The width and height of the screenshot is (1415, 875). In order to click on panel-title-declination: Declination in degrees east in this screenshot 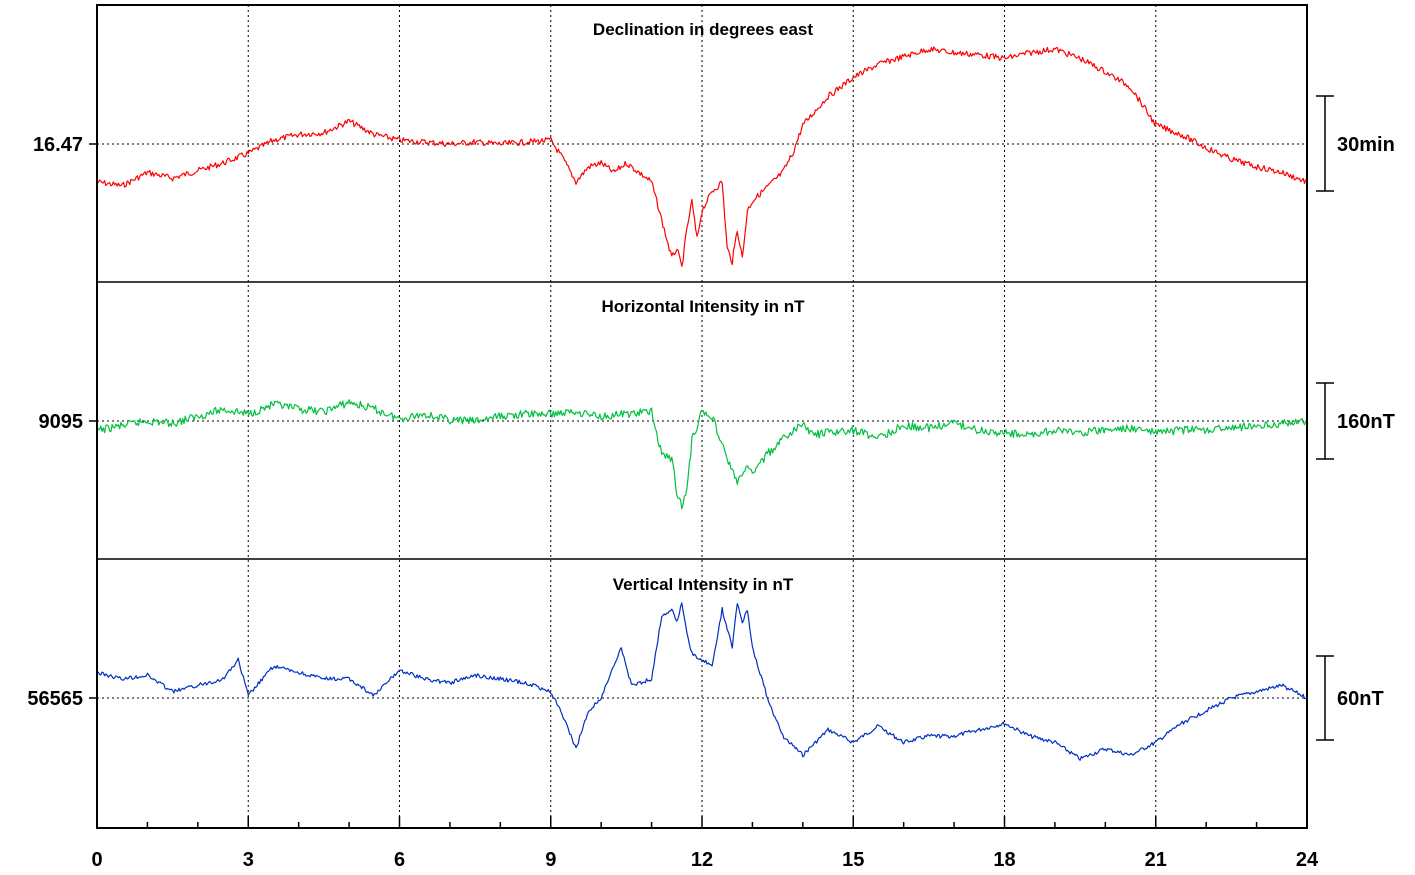, I will do `click(703, 29)`.